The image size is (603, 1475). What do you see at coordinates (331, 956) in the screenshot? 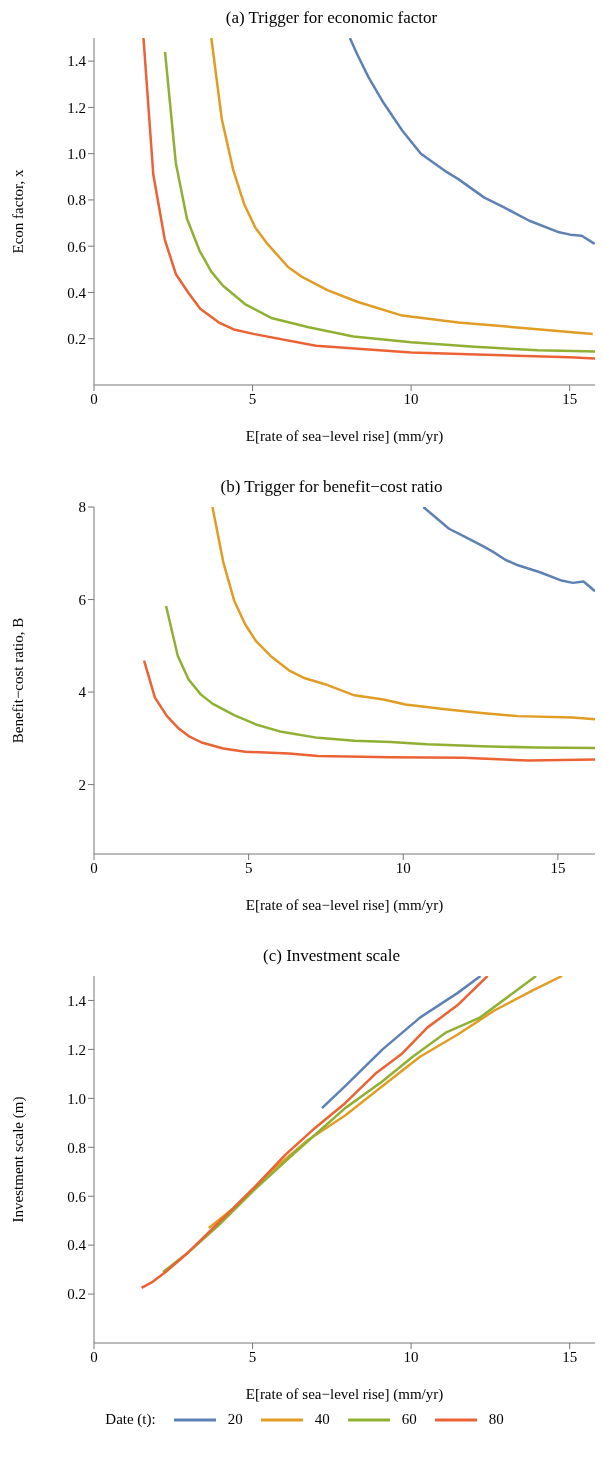
I see `chart-title: (c) Investment scale` at bounding box center [331, 956].